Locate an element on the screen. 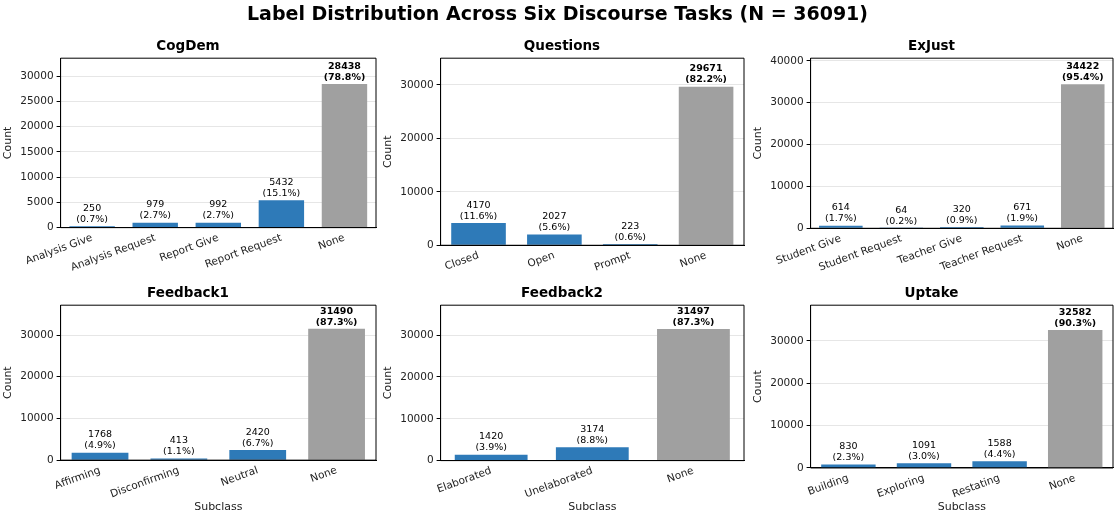 This screenshot has width=1115, height=514. data-label: 64 (0.2%) is located at coordinates (901, 214).